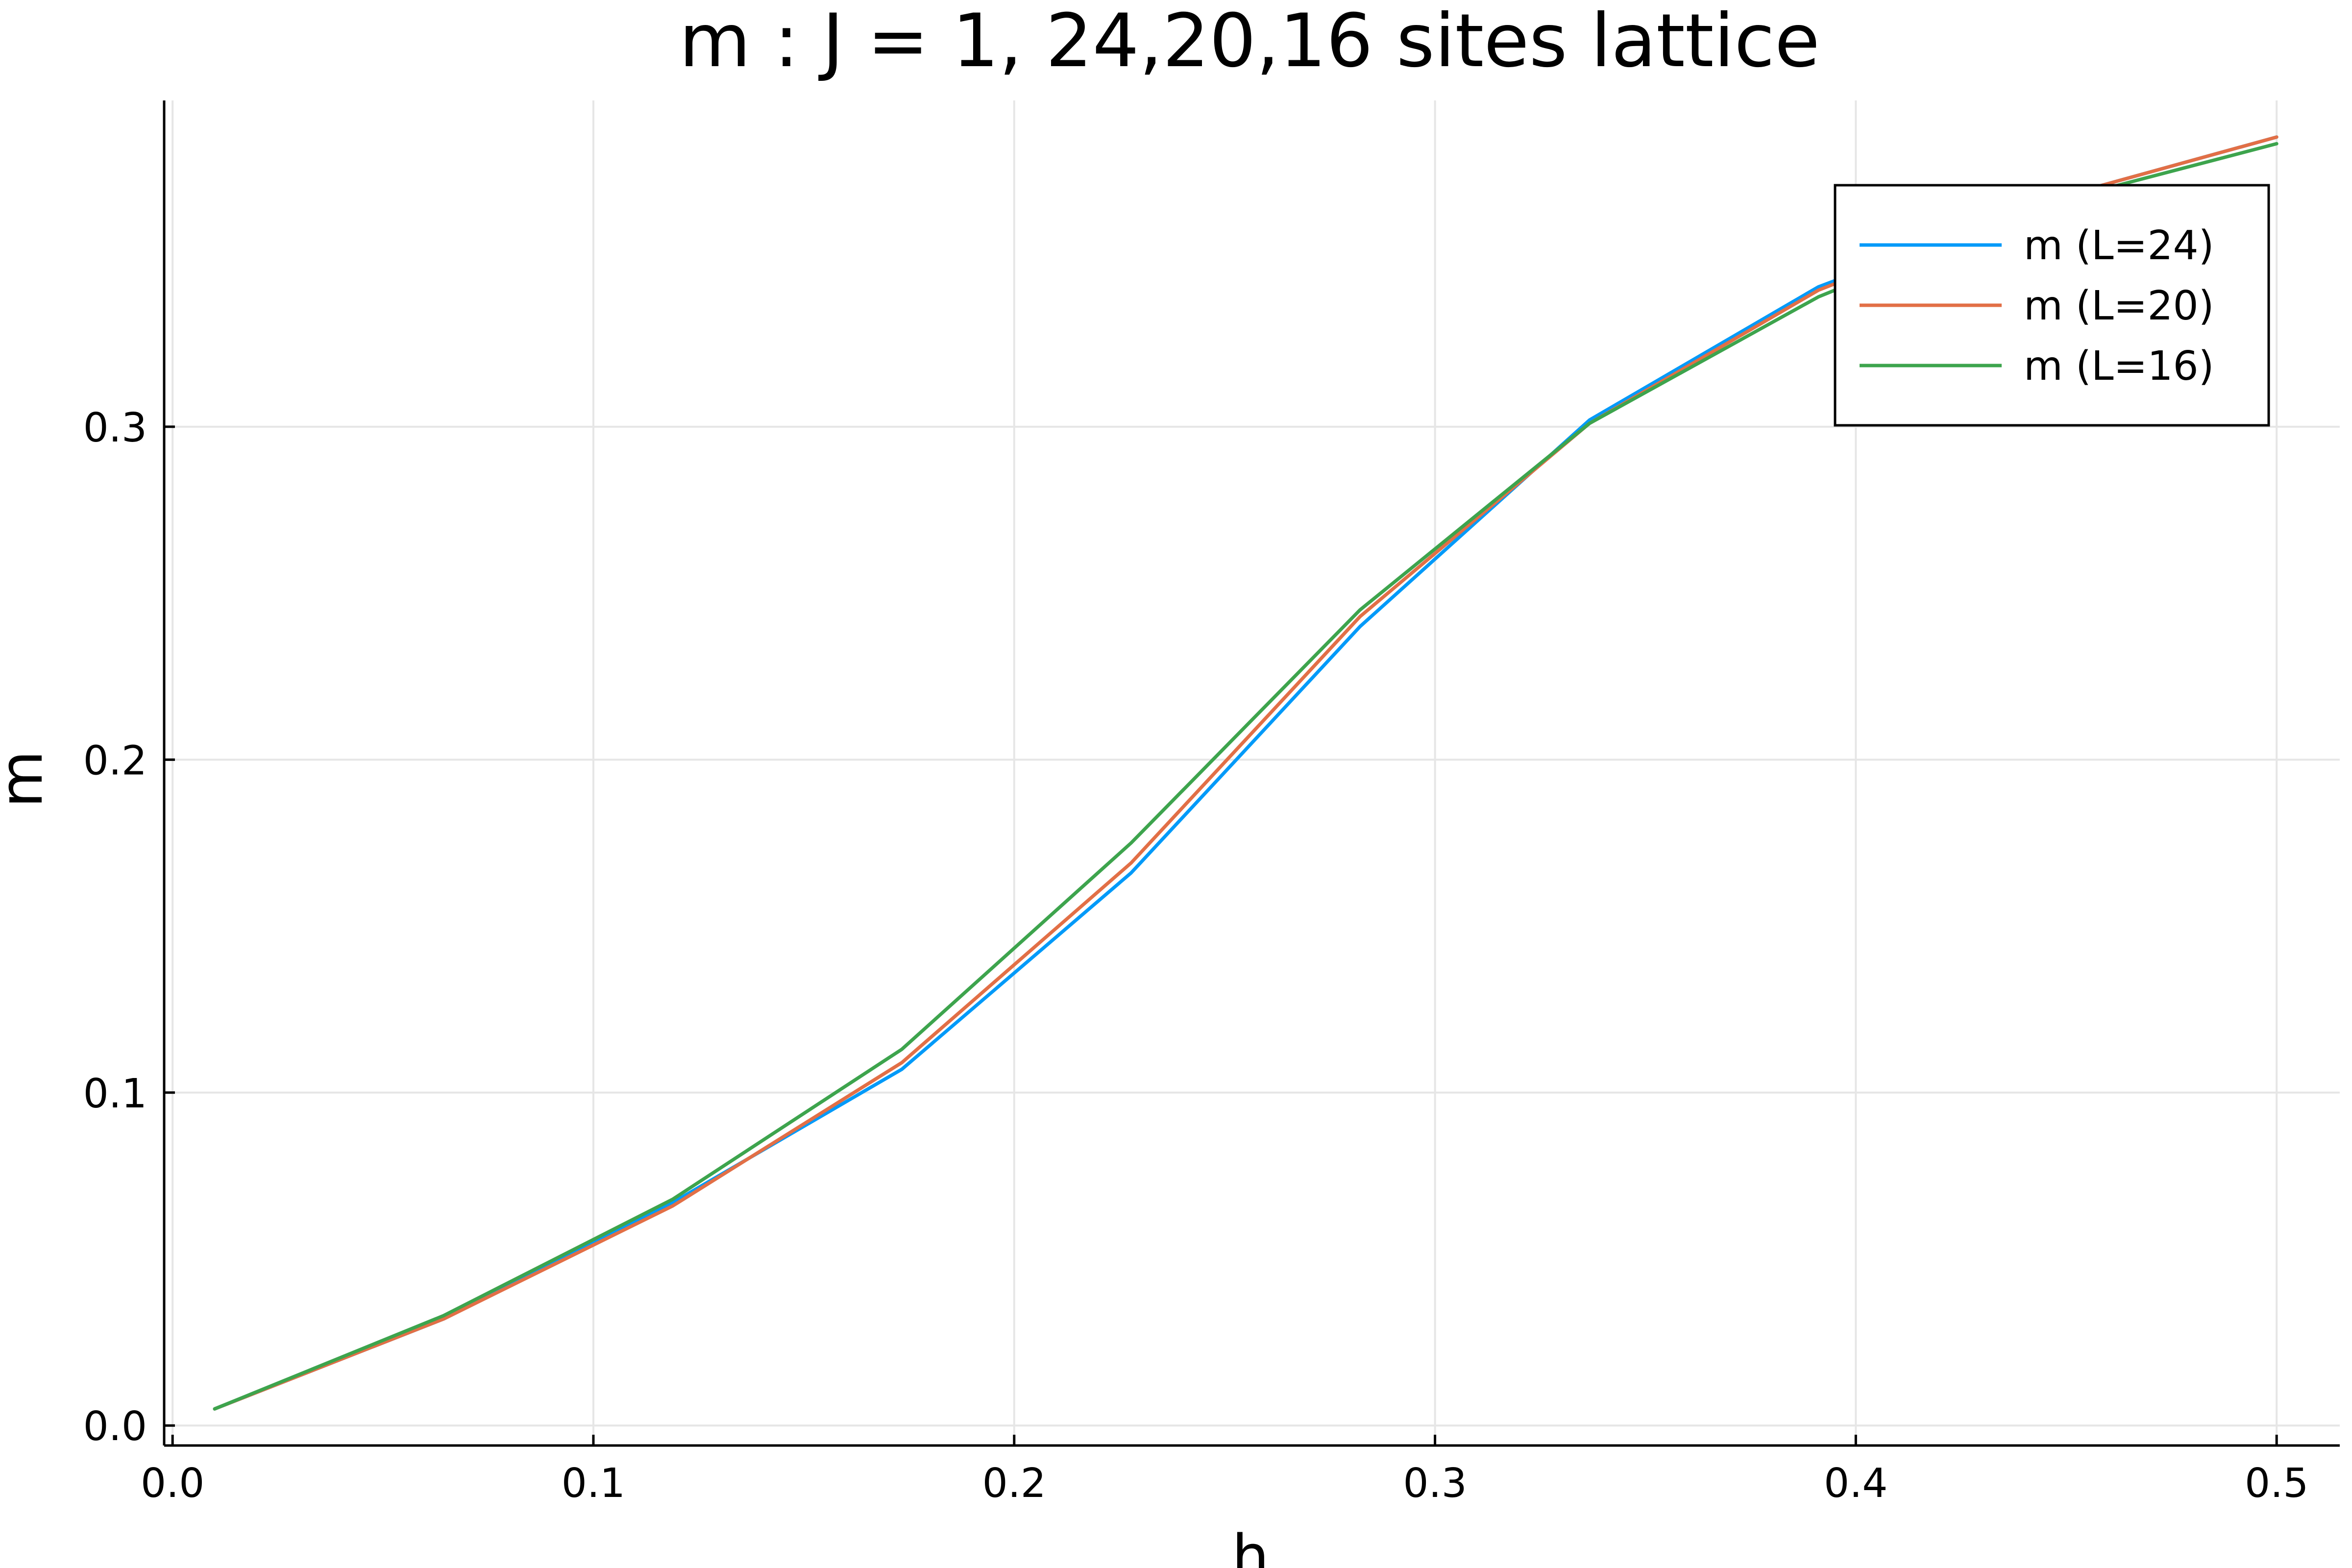 This screenshot has width=2352, height=1568. Describe the element at coordinates (28, 779) in the screenshot. I see `y-axis-label: m` at that location.